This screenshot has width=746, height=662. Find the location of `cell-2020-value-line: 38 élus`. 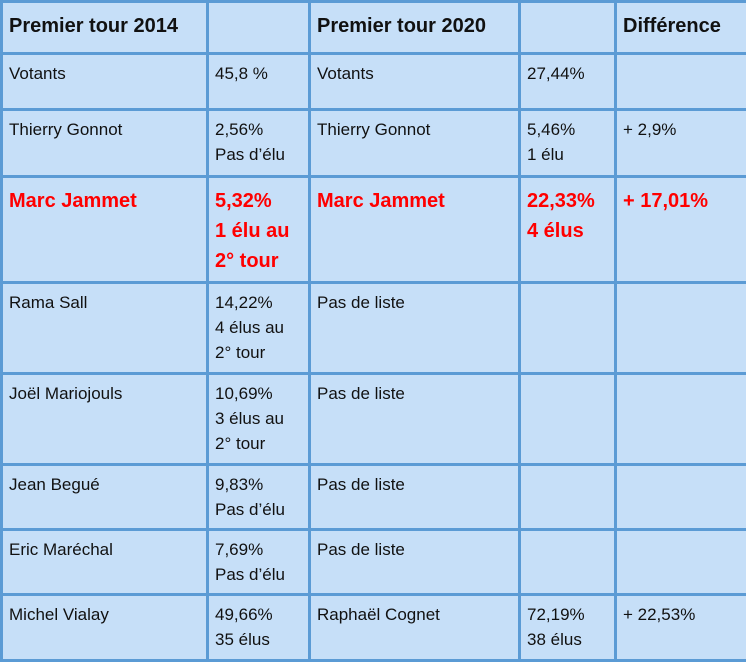

cell-2020-value-line: 38 élus is located at coordinates (568, 639).